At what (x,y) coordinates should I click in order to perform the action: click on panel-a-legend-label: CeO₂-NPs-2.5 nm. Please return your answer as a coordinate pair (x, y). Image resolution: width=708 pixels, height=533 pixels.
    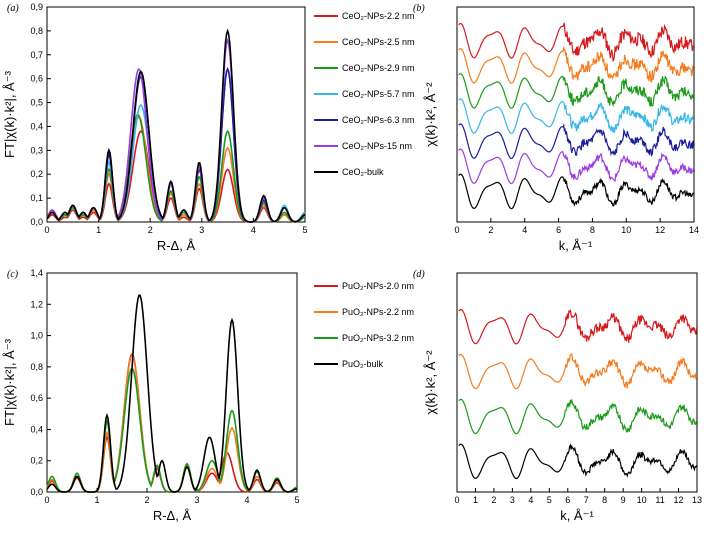
    Looking at the image, I should click on (378, 42).